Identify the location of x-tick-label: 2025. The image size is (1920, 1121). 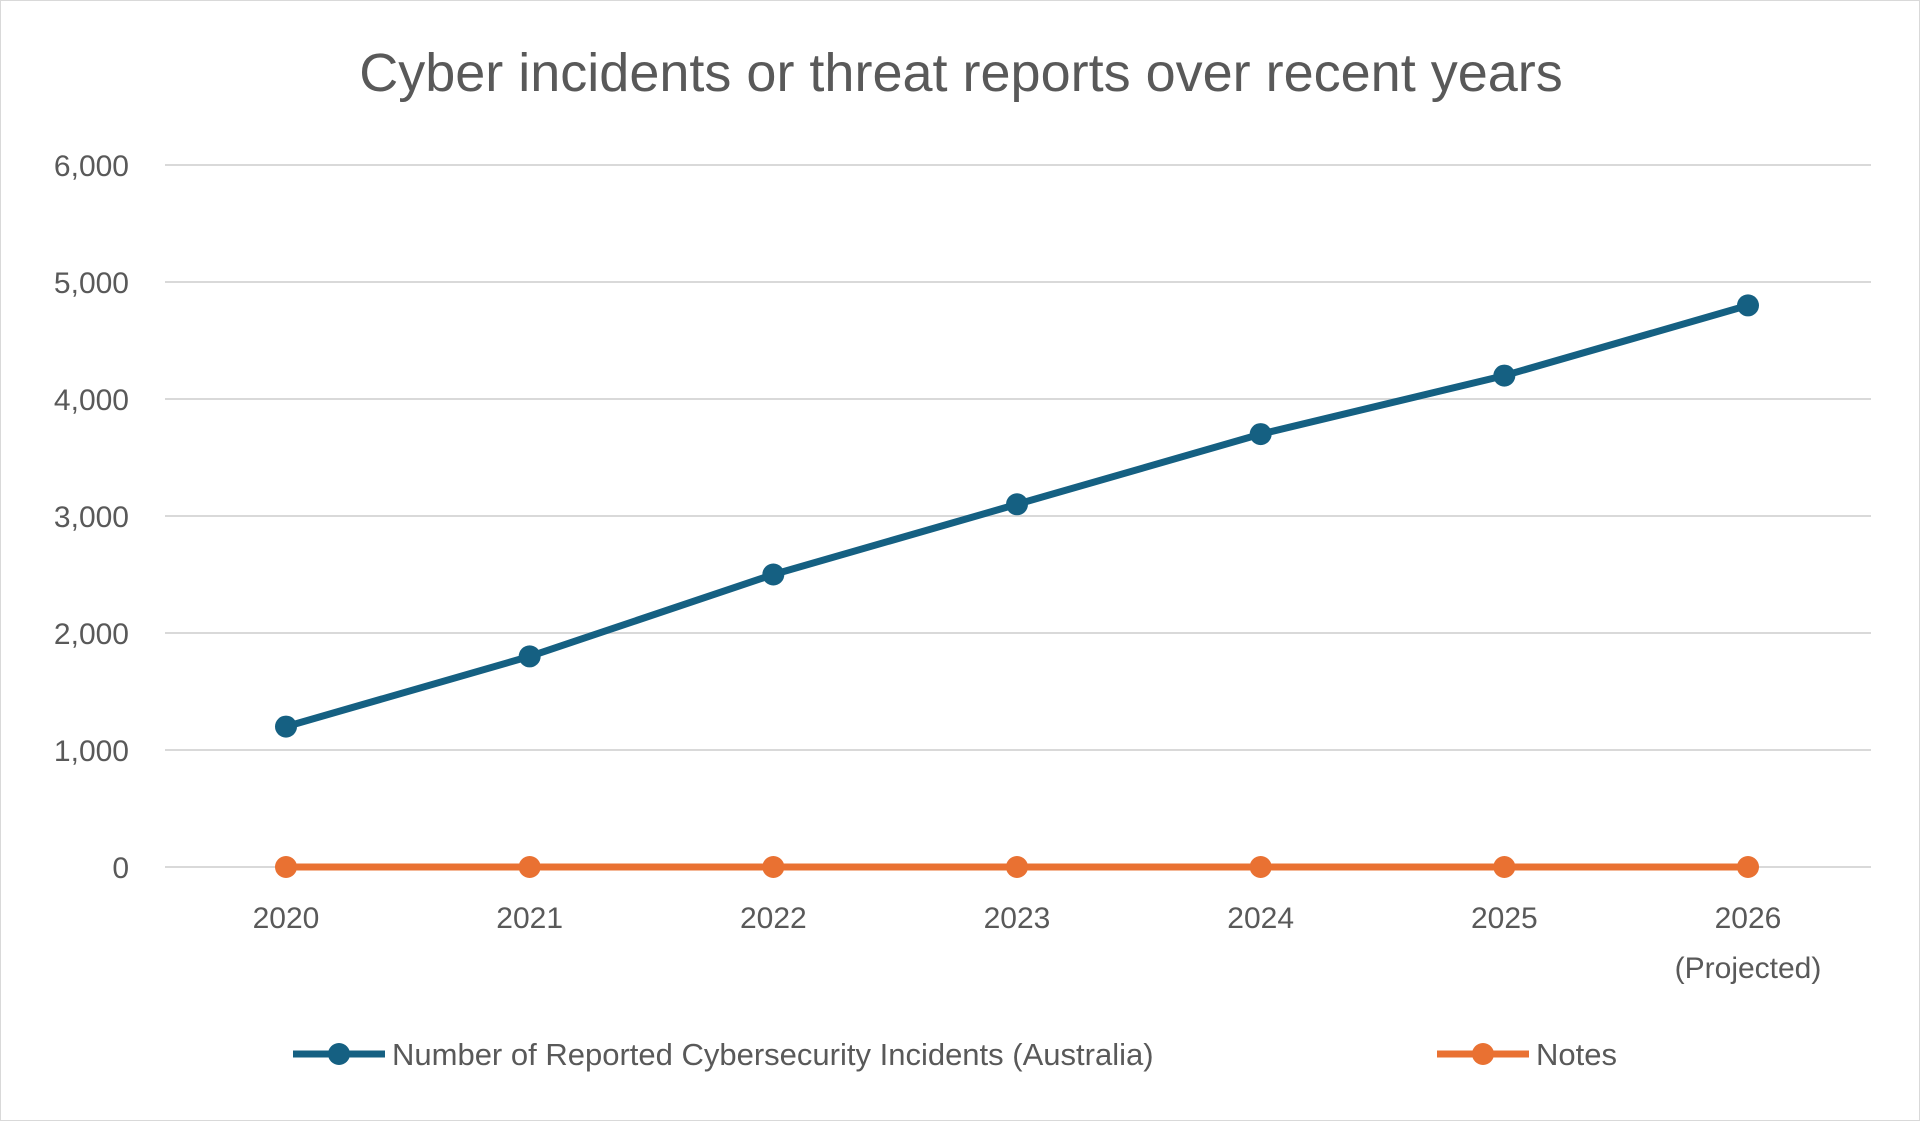
(1504, 918).